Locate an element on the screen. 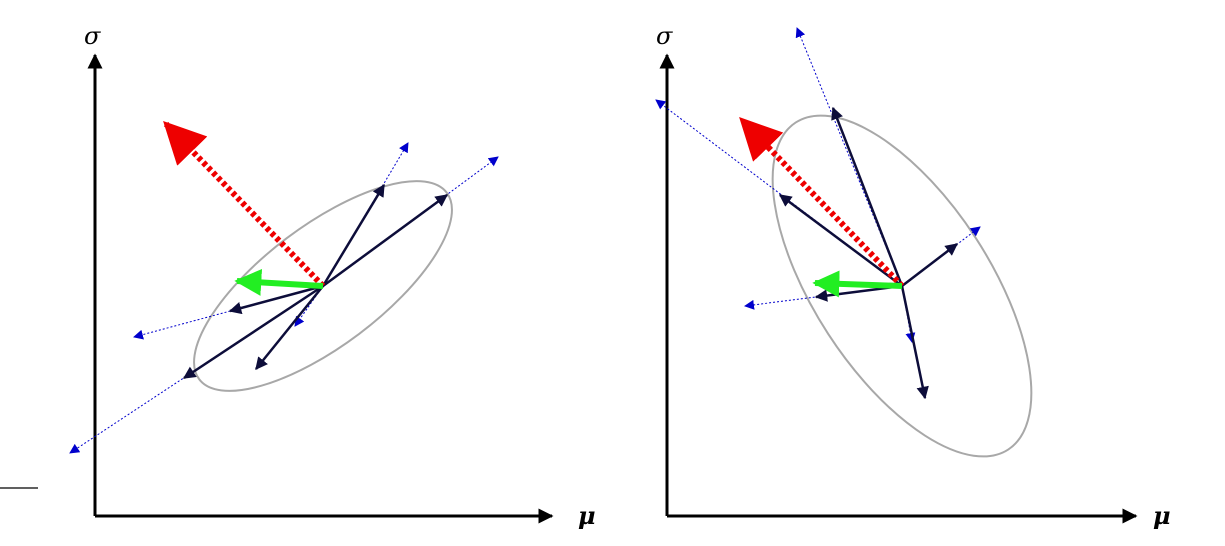  y-axis-label-left: σ is located at coordinates (92, 36).